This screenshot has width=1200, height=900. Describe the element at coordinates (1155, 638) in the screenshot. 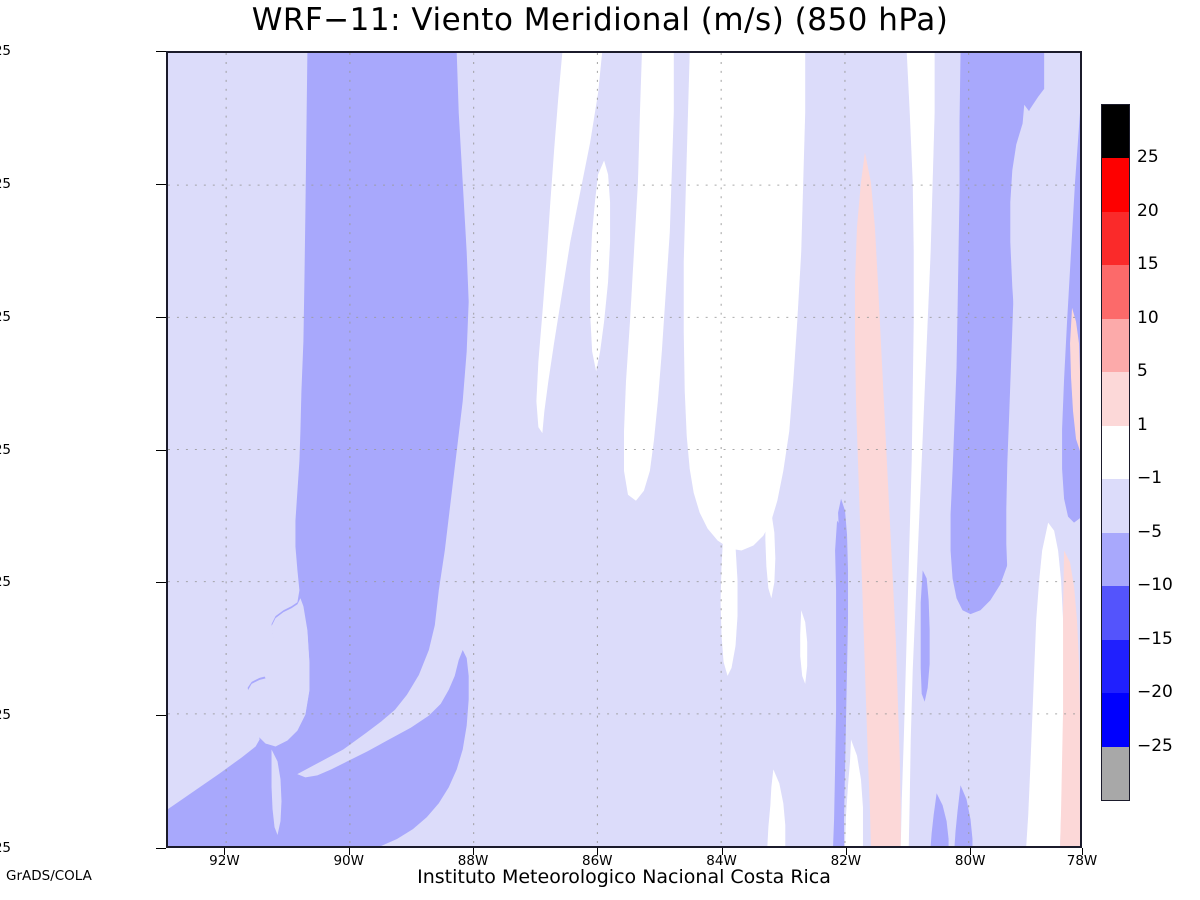

I see `colorbar-label-9: −15` at that location.